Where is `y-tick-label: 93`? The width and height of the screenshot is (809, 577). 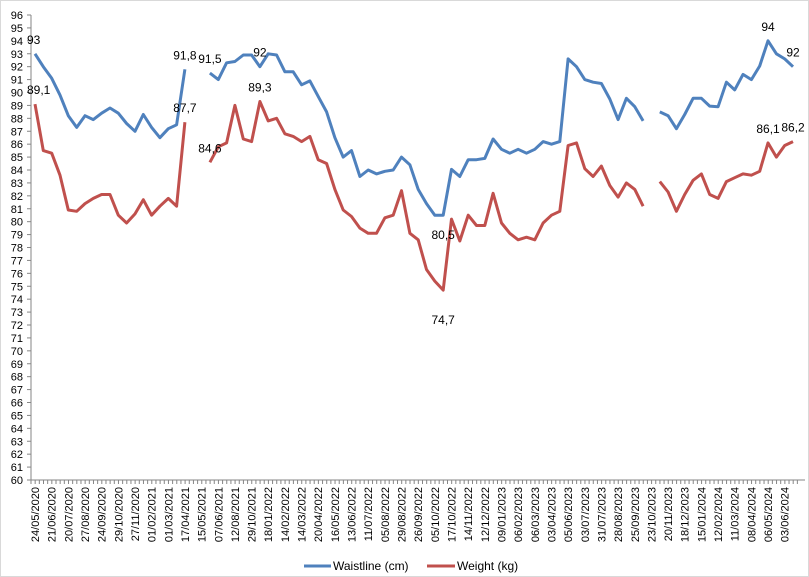 y-tick-label: 93 is located at coordinates (17, 55).